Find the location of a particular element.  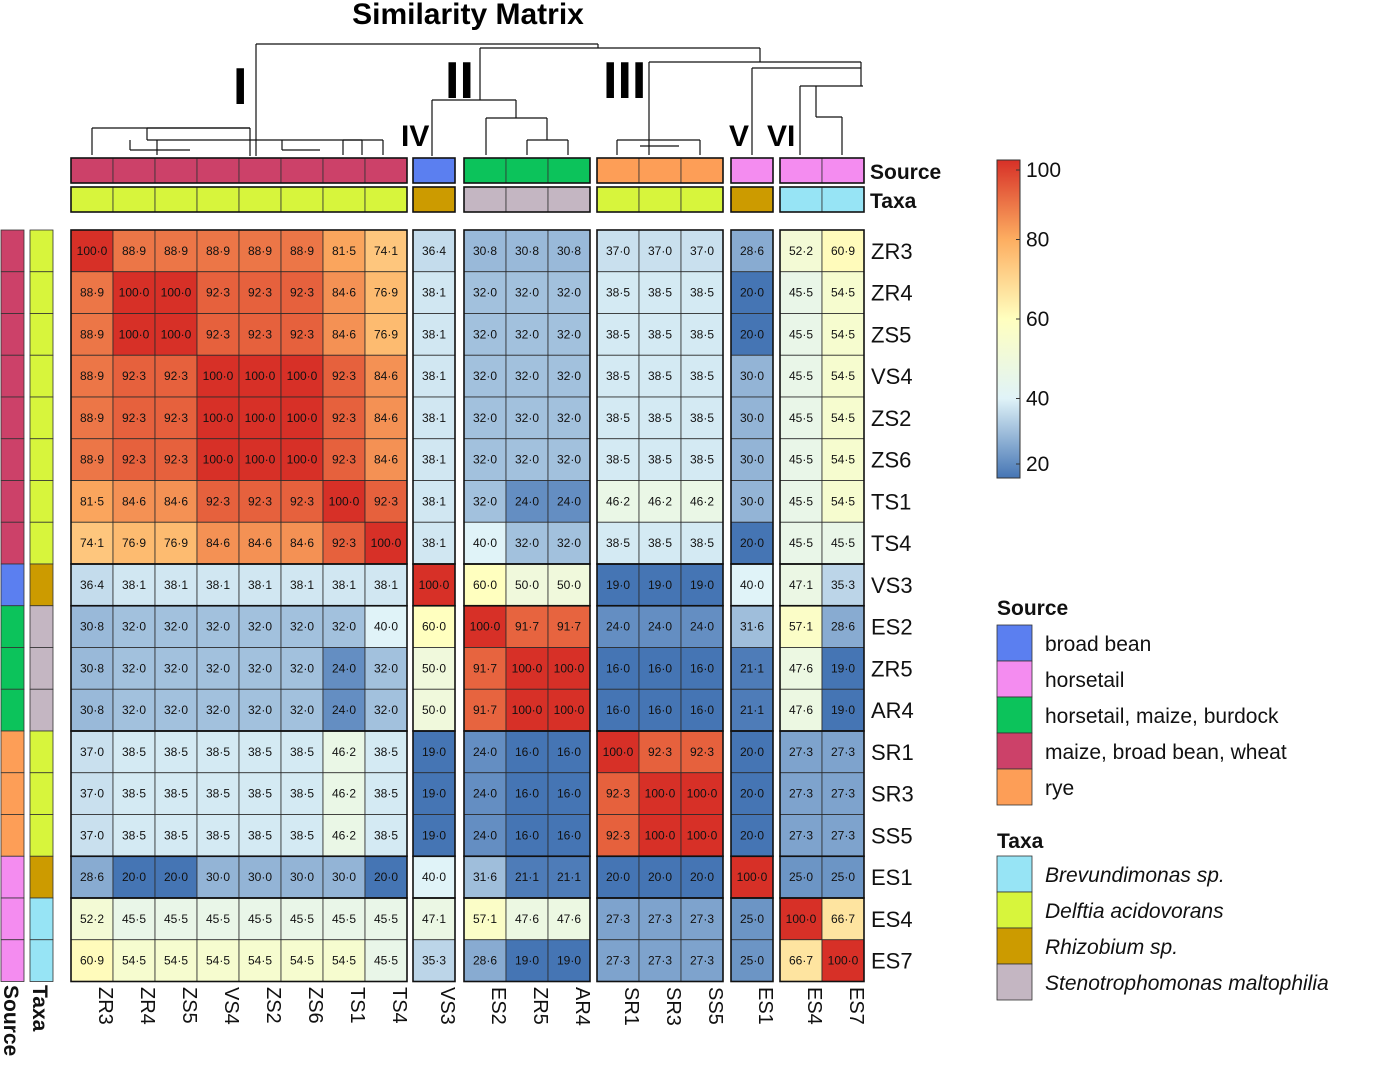

cell-value-label: 60·9 is located at coordinates (843, 251).